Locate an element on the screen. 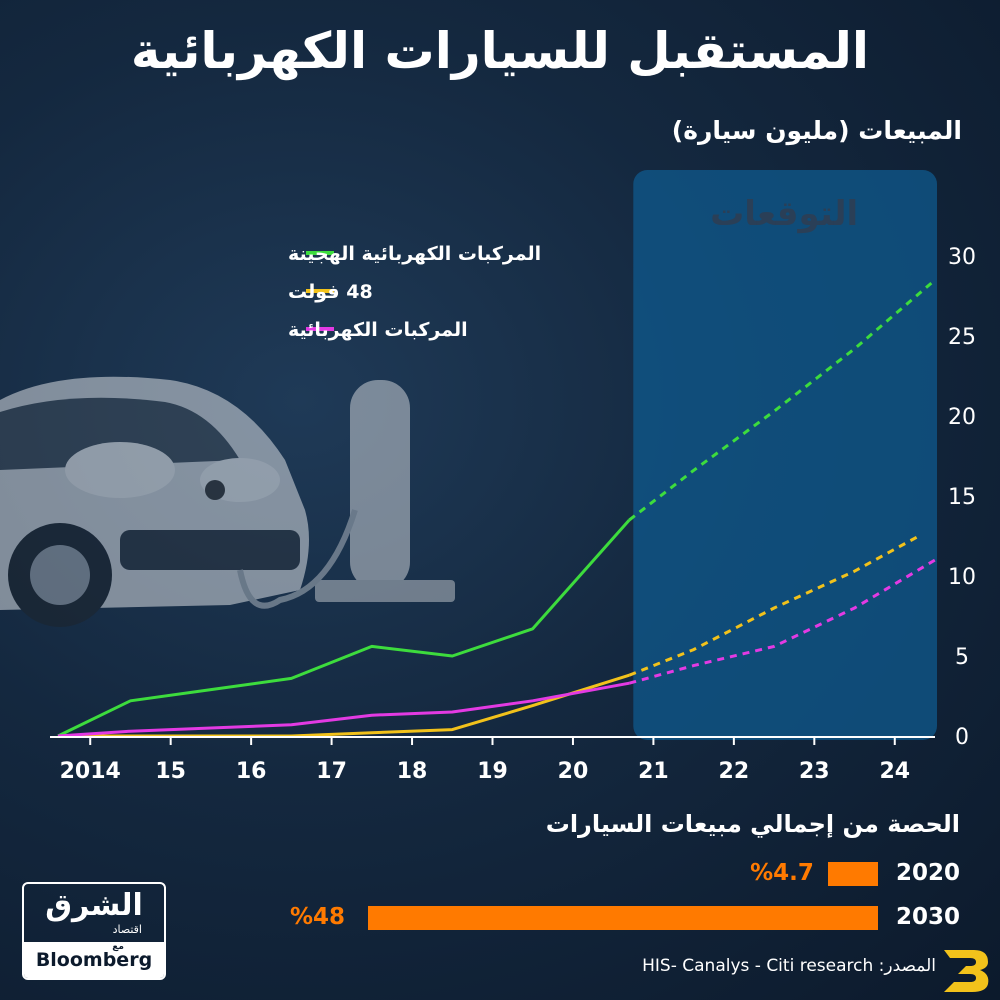 The width and height of the screenshot is (1000, 1000). x-tick-label: 19 is located at coordinates (492, 771).